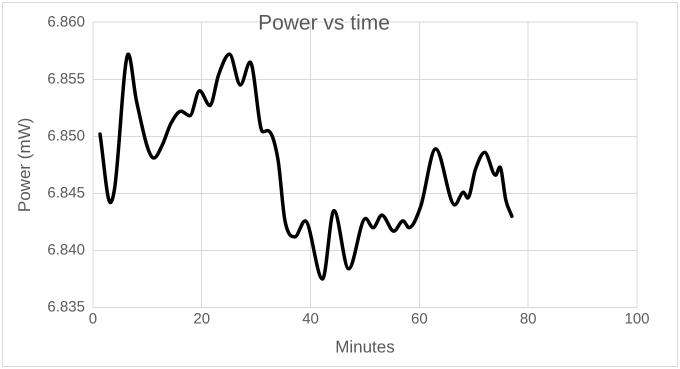 The image size is (680, 369). I want to click on x-tick-label: 0, so click(93, 319).